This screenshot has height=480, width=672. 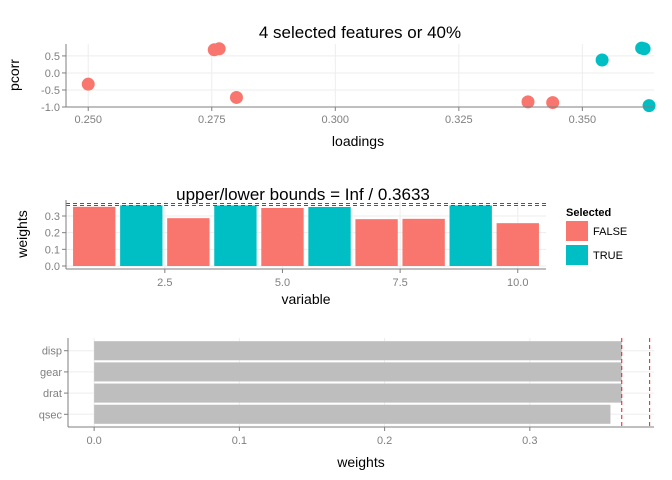 I want to click on legend-label-true: TRUE, so click(x=608, y=256).